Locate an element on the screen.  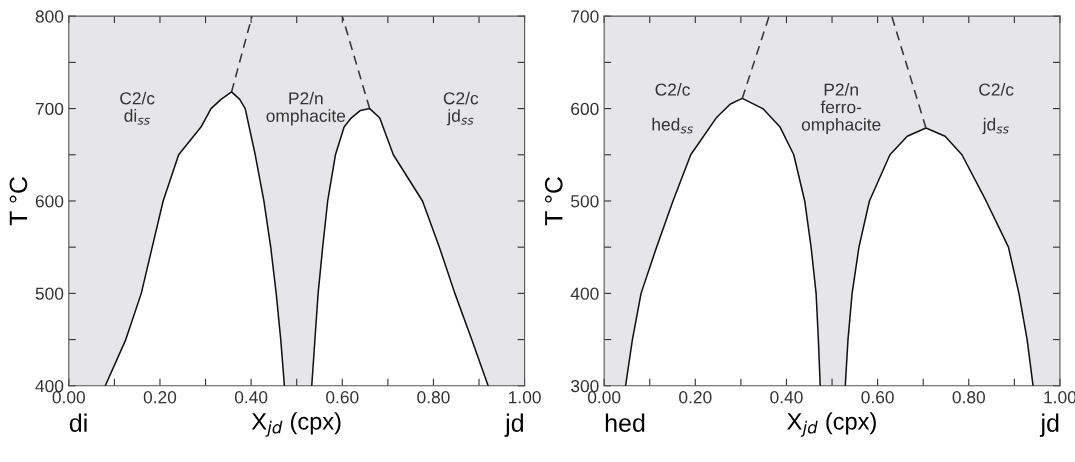
annotation: C2/c di$_{ss}$ is located at coordinates (137, 108).